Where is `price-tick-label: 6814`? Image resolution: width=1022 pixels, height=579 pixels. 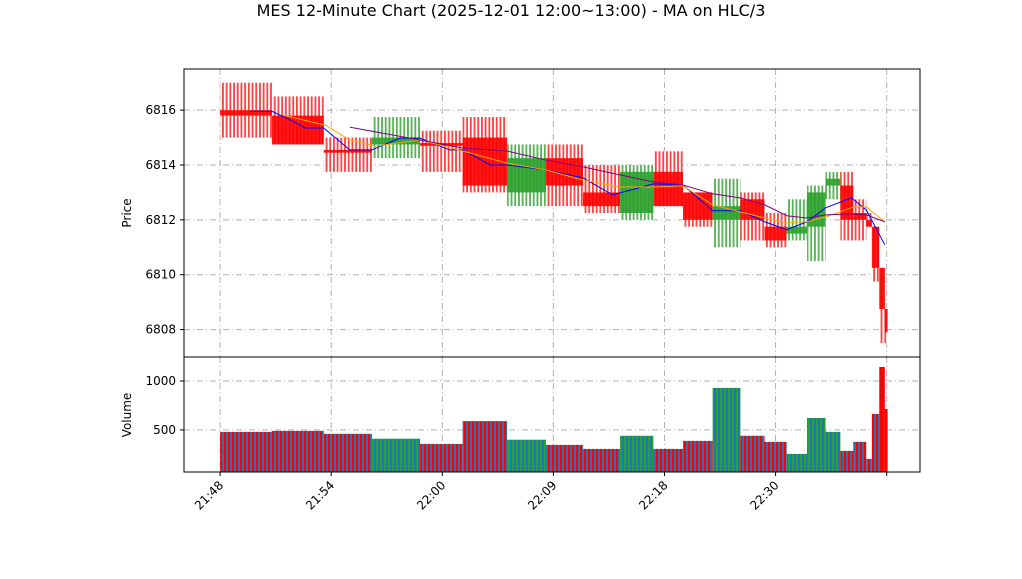 price-tick-label: 6814 is located at coordinates (160, 165).